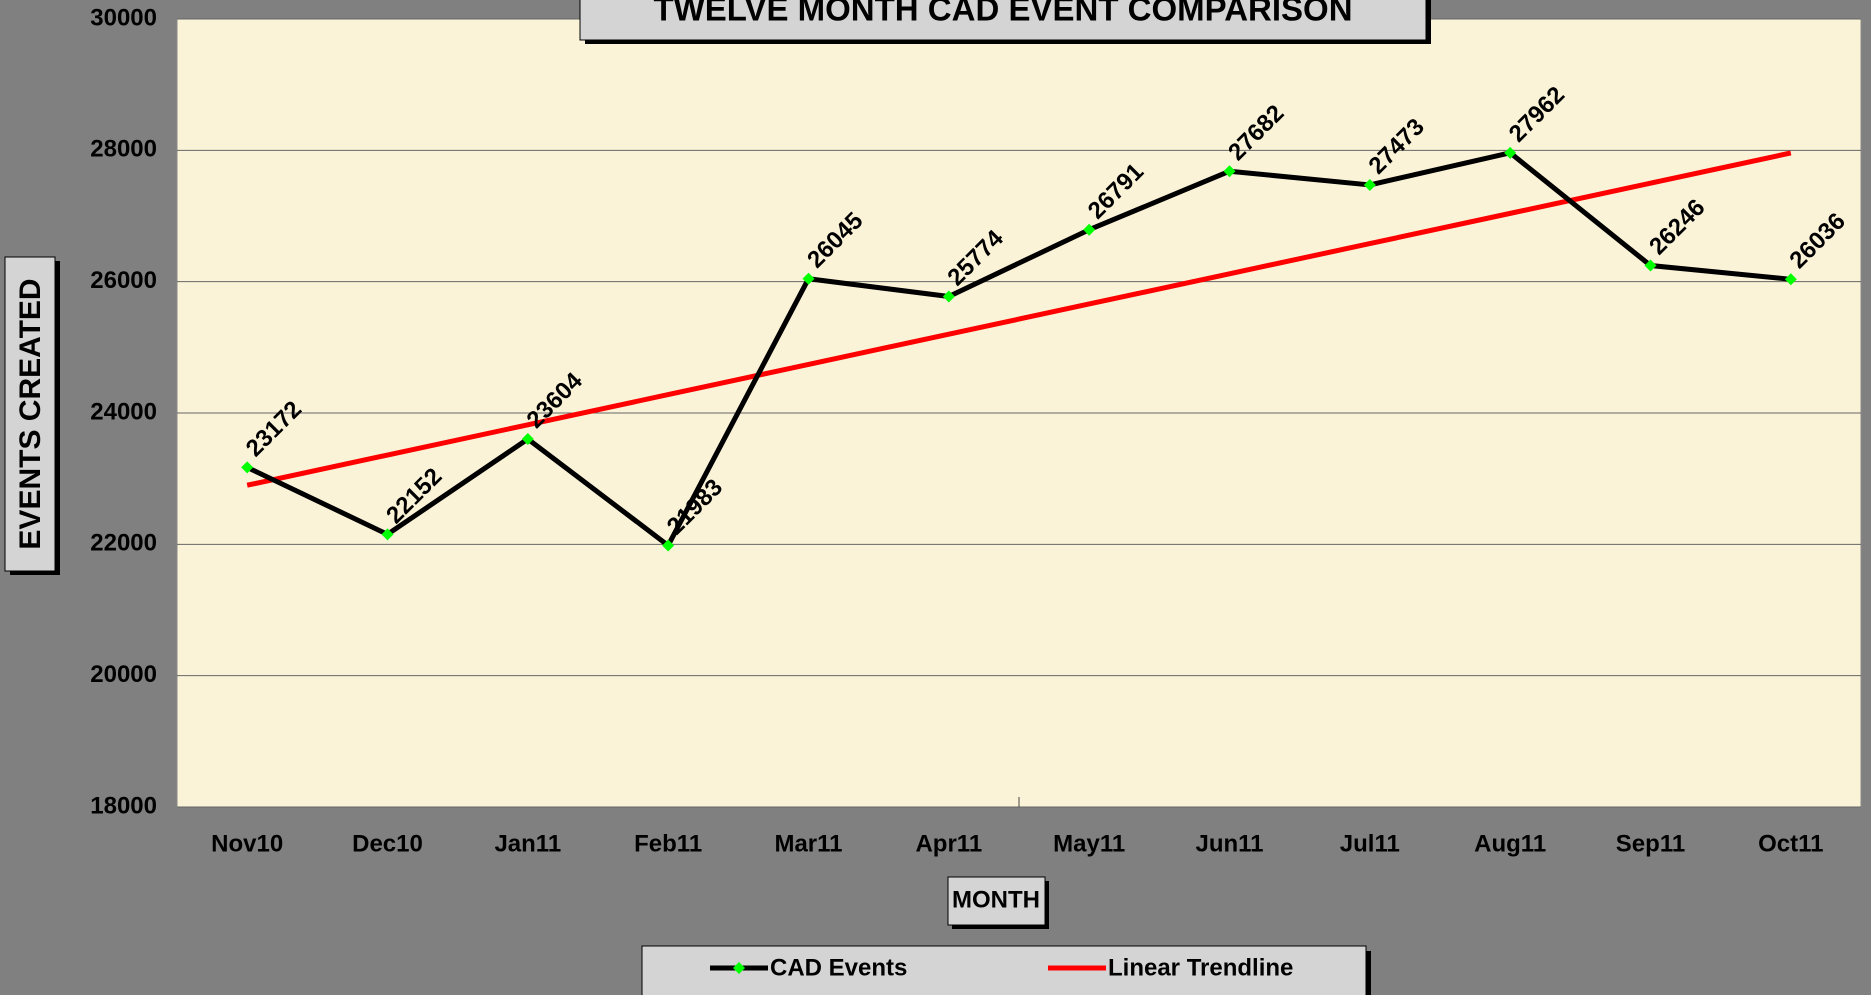 Image resolution: width=1871 pixels, height=995 pixels. What do you see at coordinates (123, 411) in the screenshot?
I see `y-tick-label: 24000` at bounding box center [123, 411].